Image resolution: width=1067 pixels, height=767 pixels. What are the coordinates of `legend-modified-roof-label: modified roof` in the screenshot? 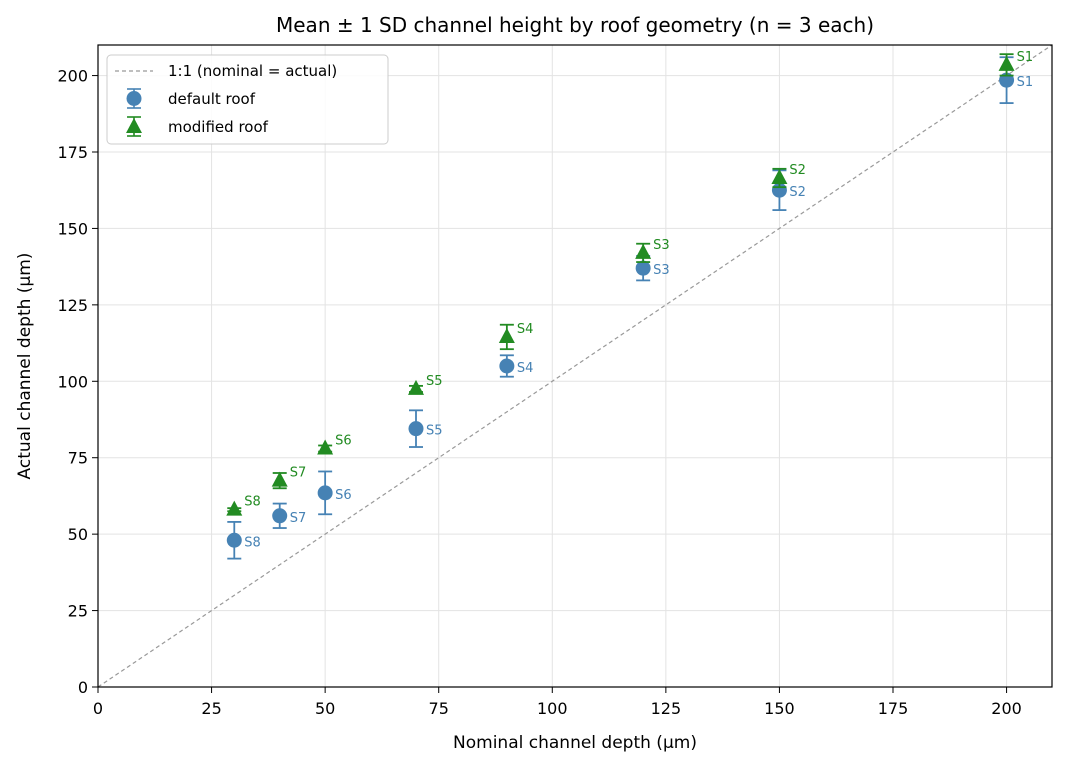 It's located at (218, 127).